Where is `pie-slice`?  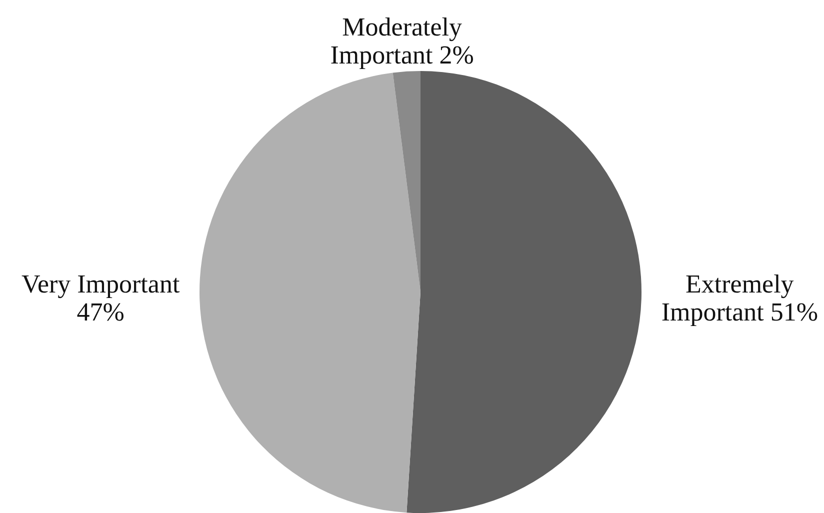 pie-slice is located at coordinates (406, 181).